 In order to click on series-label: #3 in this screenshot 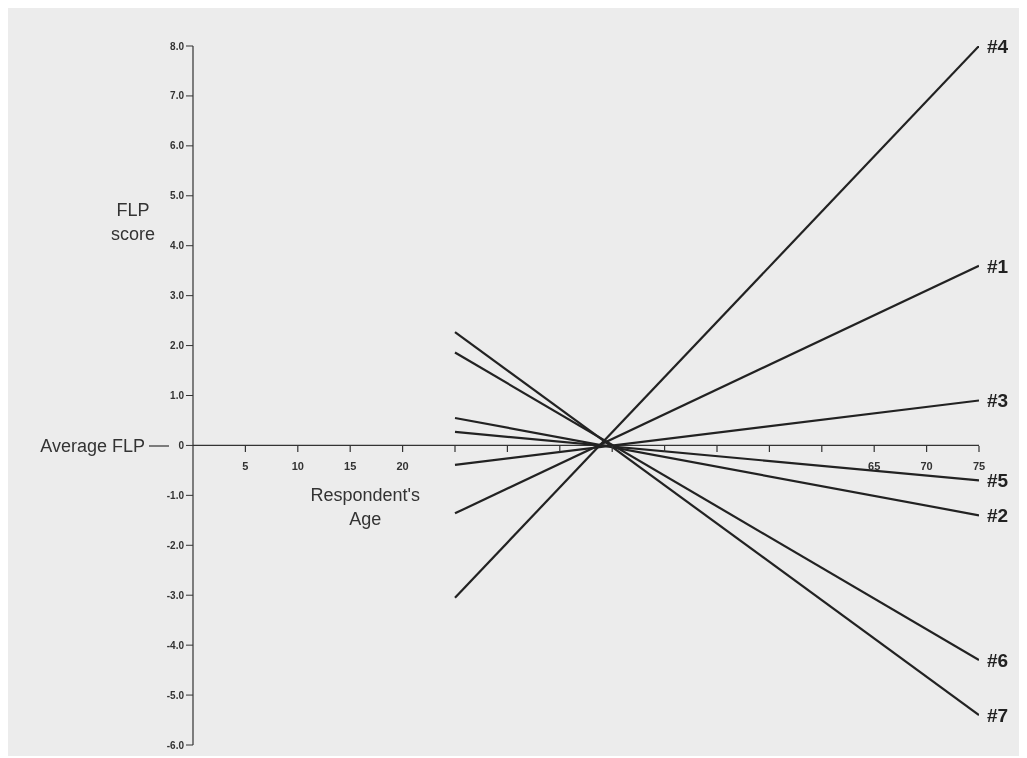, I will do `click(998, 401)`.